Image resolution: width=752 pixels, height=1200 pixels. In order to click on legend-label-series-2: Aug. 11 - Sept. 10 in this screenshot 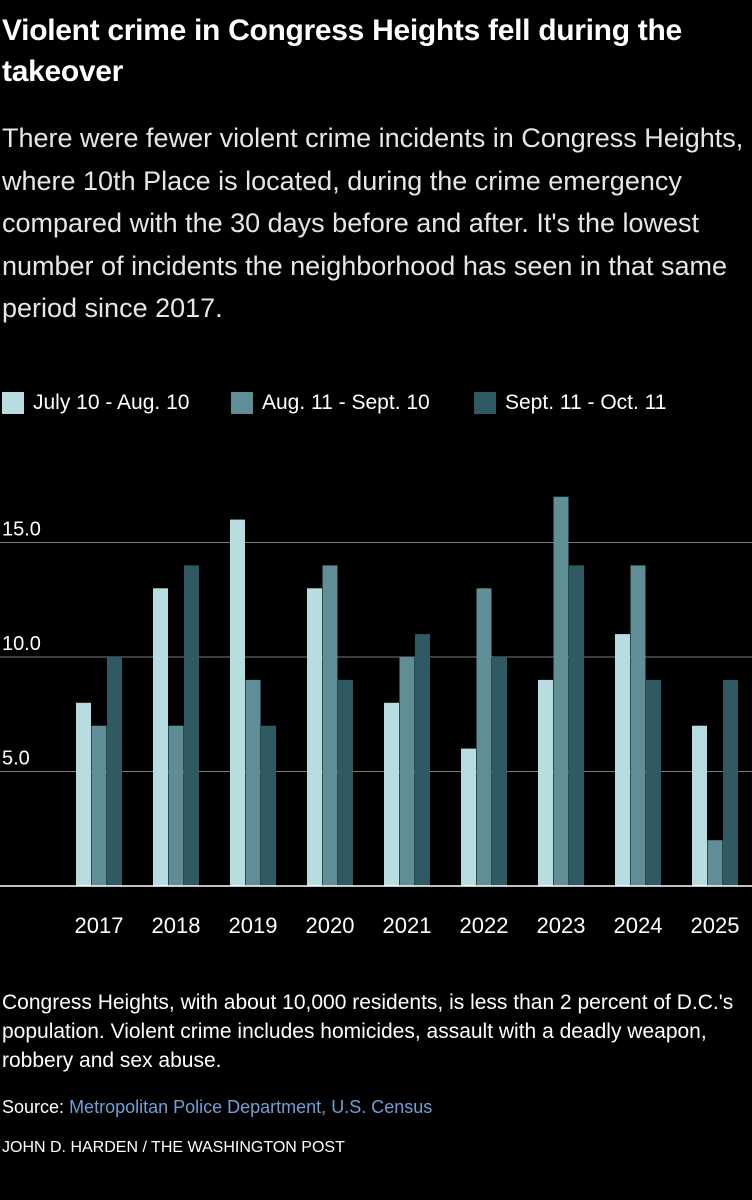, I will do `click(346, 402)`.